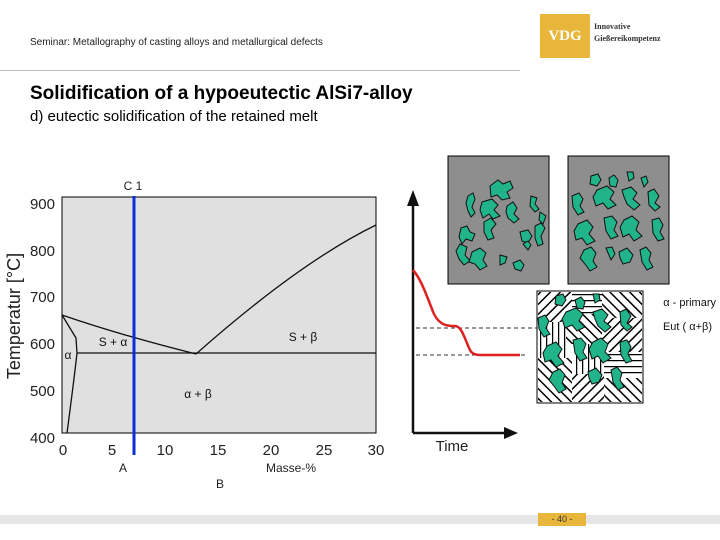  What do you see at coordinates (466, 313) in the screenshot?
I see `cooling-curve-line` at bounding box center [466, 313].